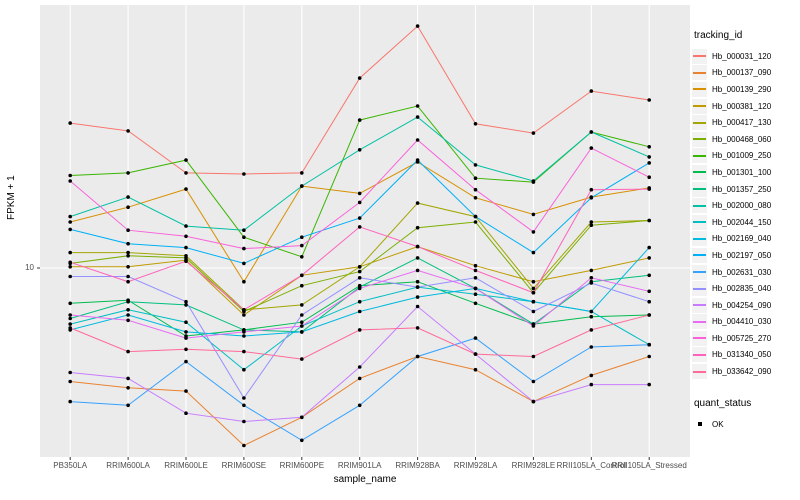 Image resolution: width=800 pixels, height=500 pixels. I want to click on legend-key-point, so click(699, 424).